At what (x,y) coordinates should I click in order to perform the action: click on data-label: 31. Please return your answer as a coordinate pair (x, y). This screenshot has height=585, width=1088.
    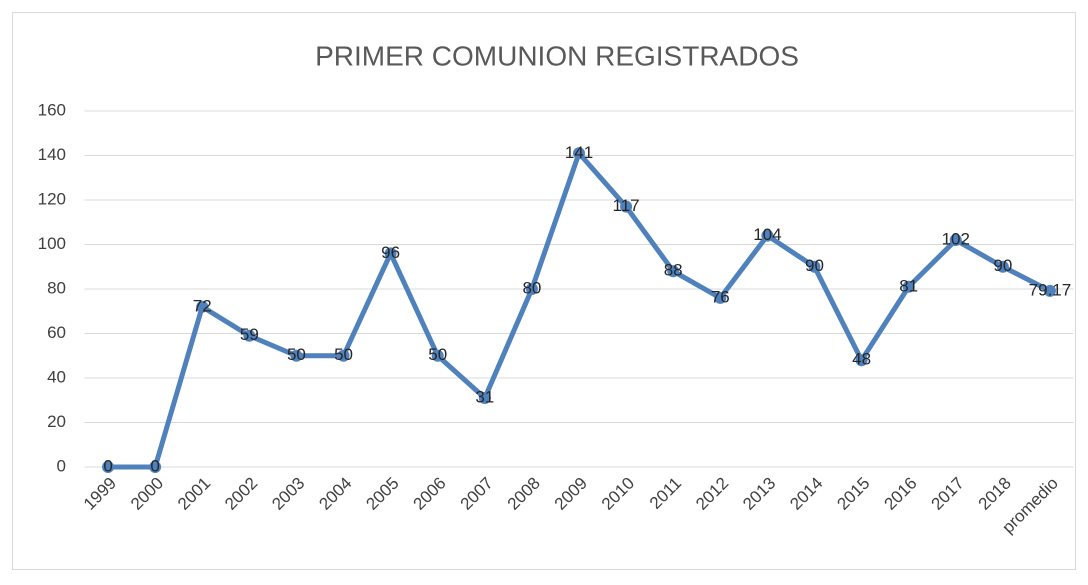
    Looking at the image, I should click on (484, 397).